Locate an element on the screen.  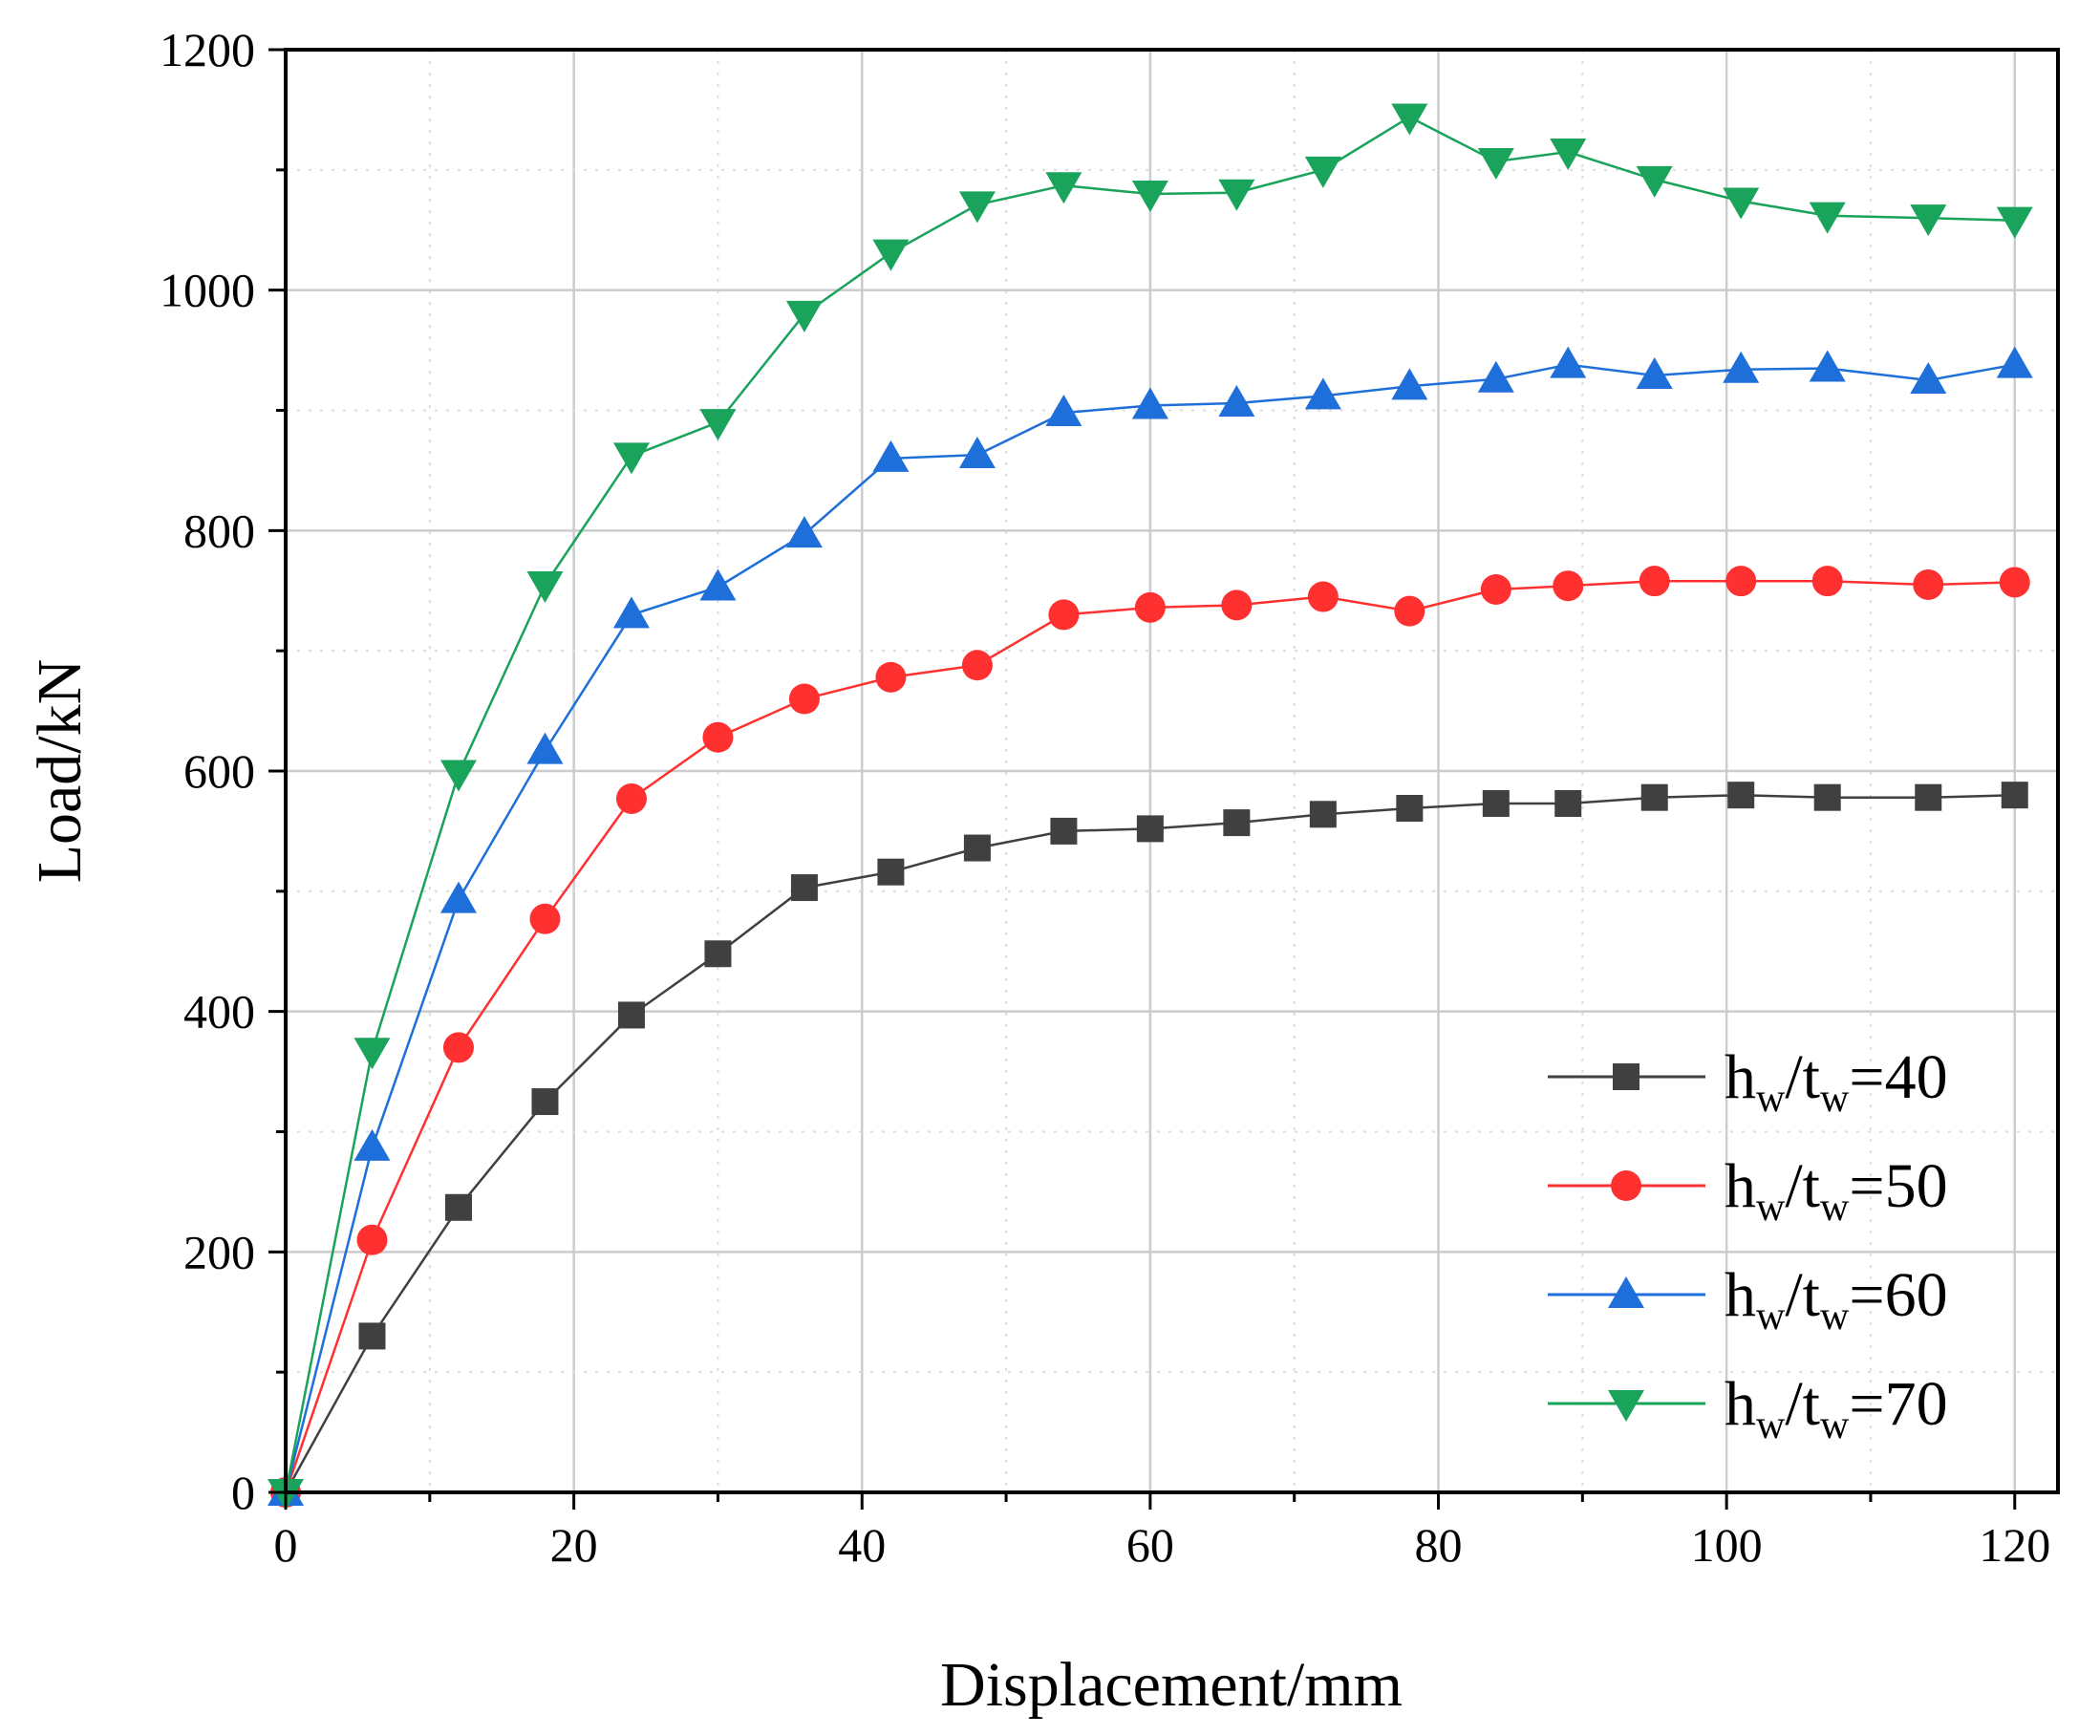
y-tick-label: 1000 is located at coordinates (207, 290).